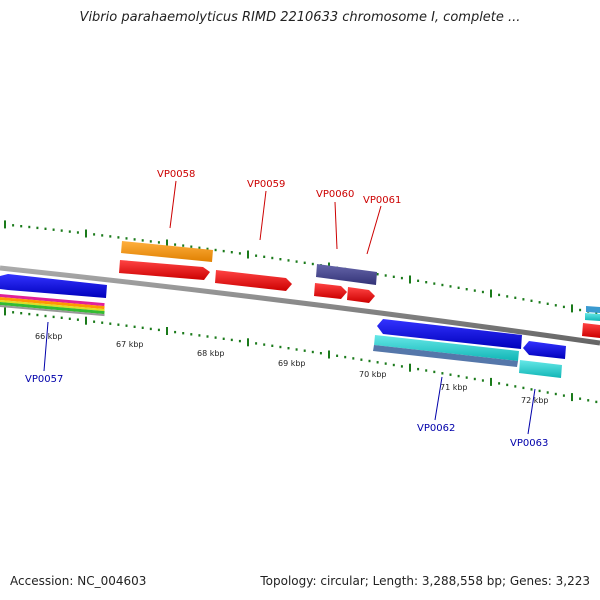  I want to click on tick-label-66: 66 kbp, so click(49, 336).